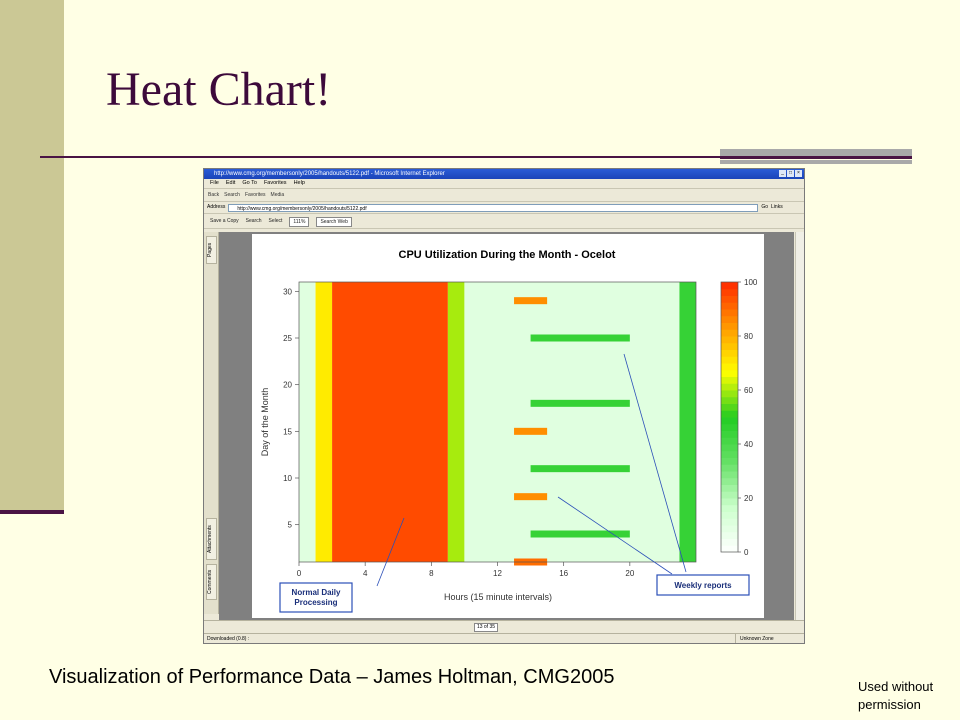 This screenshot has height=720, width=960. Describe the element at coordinates (748, 417) in the screenshot. I see `colorbar-ticks: 0 20 40 60 80 100` at that location.